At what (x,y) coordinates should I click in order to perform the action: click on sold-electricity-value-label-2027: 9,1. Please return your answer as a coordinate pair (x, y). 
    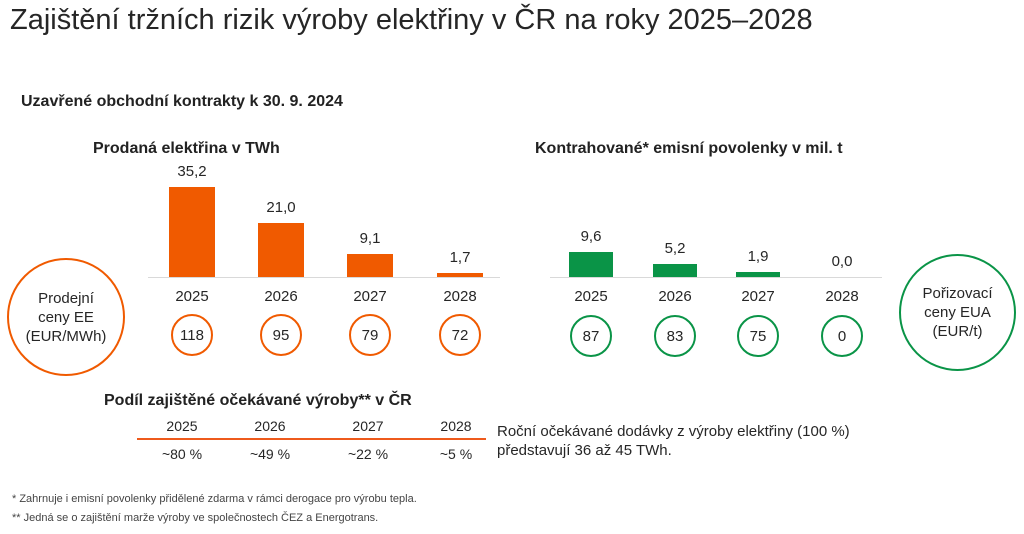
    Looking at the image, I should click on (370, 238).